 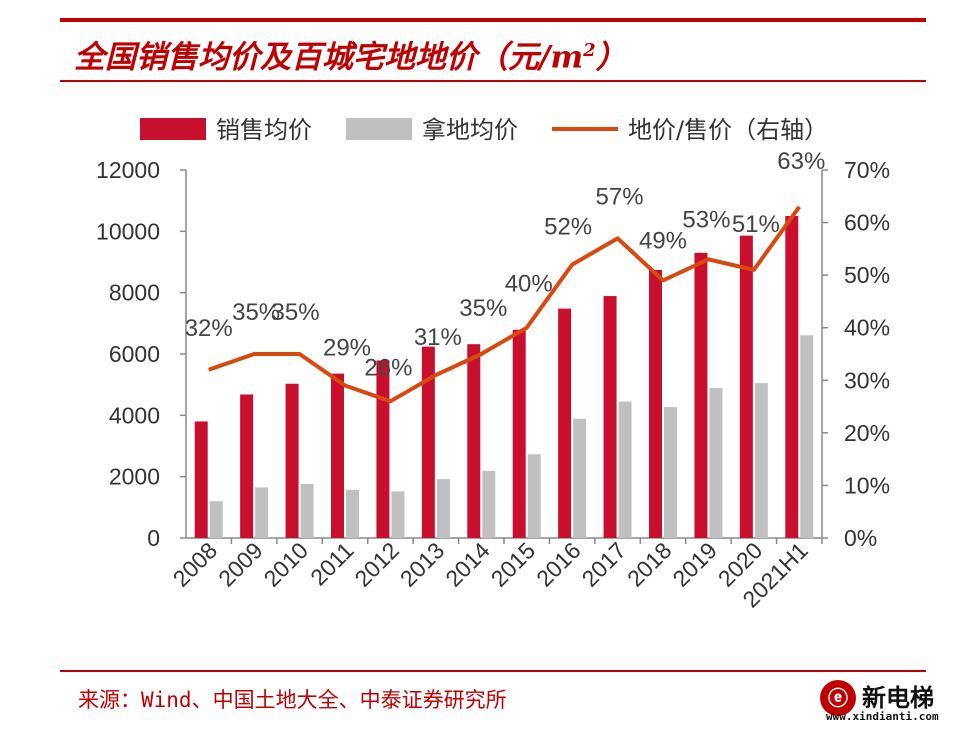 What do you see at coordinates (728, 130) in the screenshot?
I see `legend-label-ratio: 地价/售价（右轴）` at bounding box center [728, 130].